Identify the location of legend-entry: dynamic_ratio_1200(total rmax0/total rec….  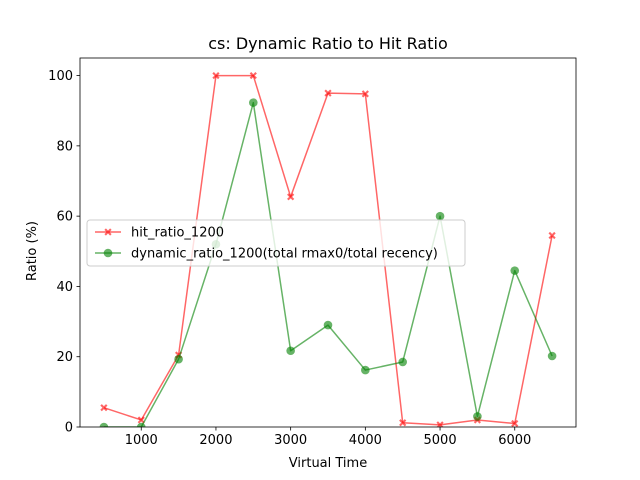
(266, 254).